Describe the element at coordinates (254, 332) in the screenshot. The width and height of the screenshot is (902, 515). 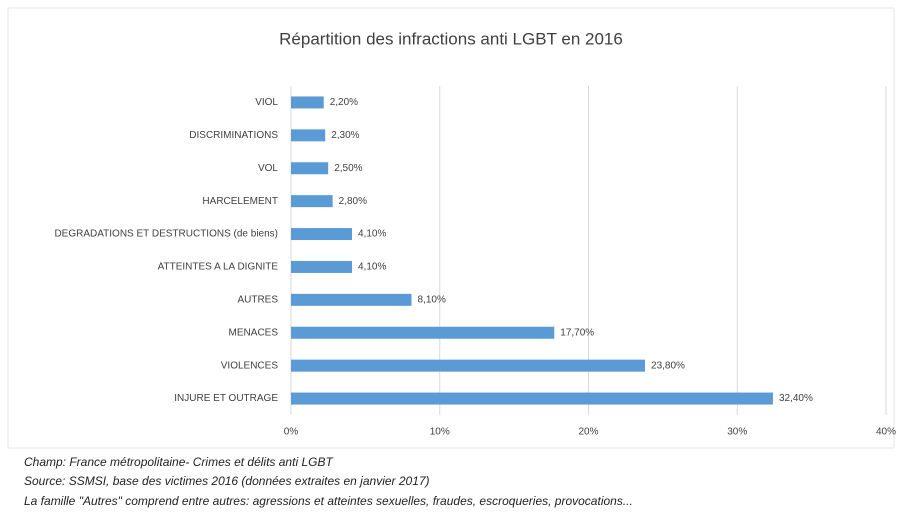
I see `category-label: MENACES` at that location.